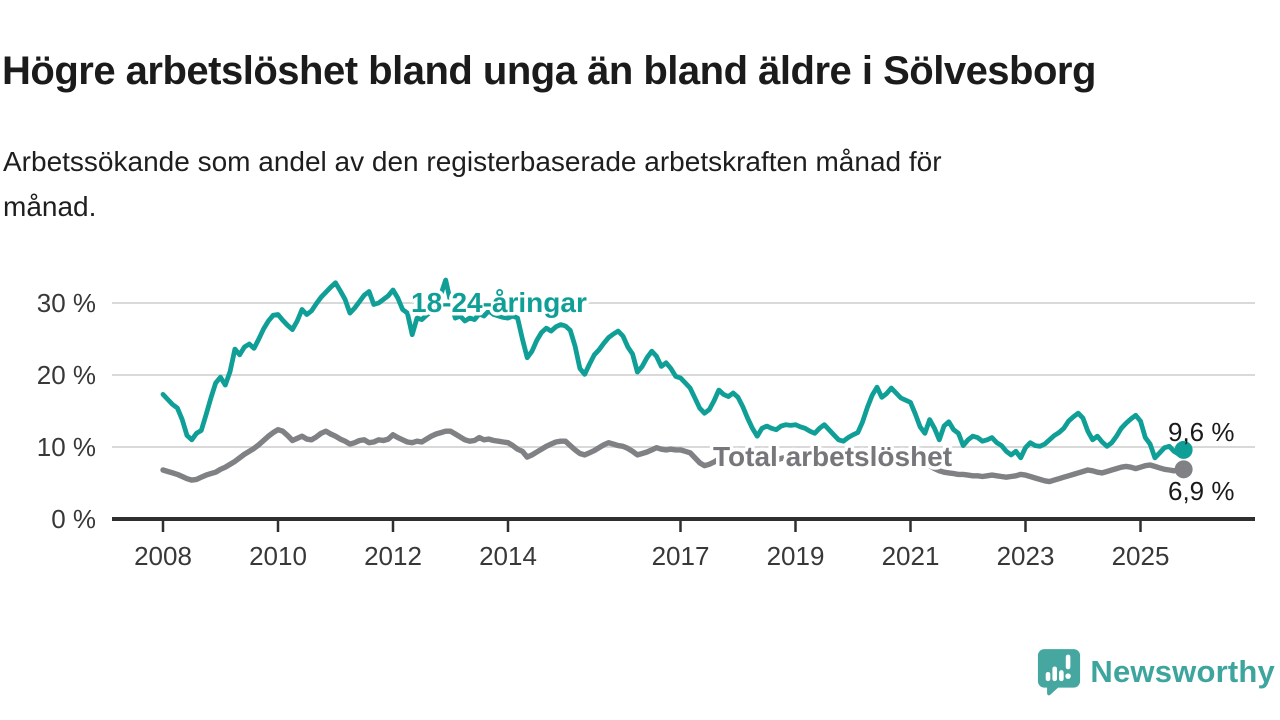  Describe the element at coordinates (73, 519) in the screenshot. I see `y-tick-label: 0 %` at that location.